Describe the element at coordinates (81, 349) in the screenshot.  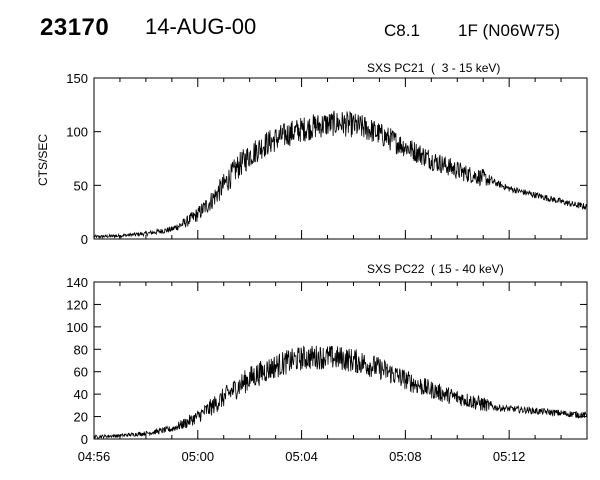
I see `y-tick-label: 80` at that location.